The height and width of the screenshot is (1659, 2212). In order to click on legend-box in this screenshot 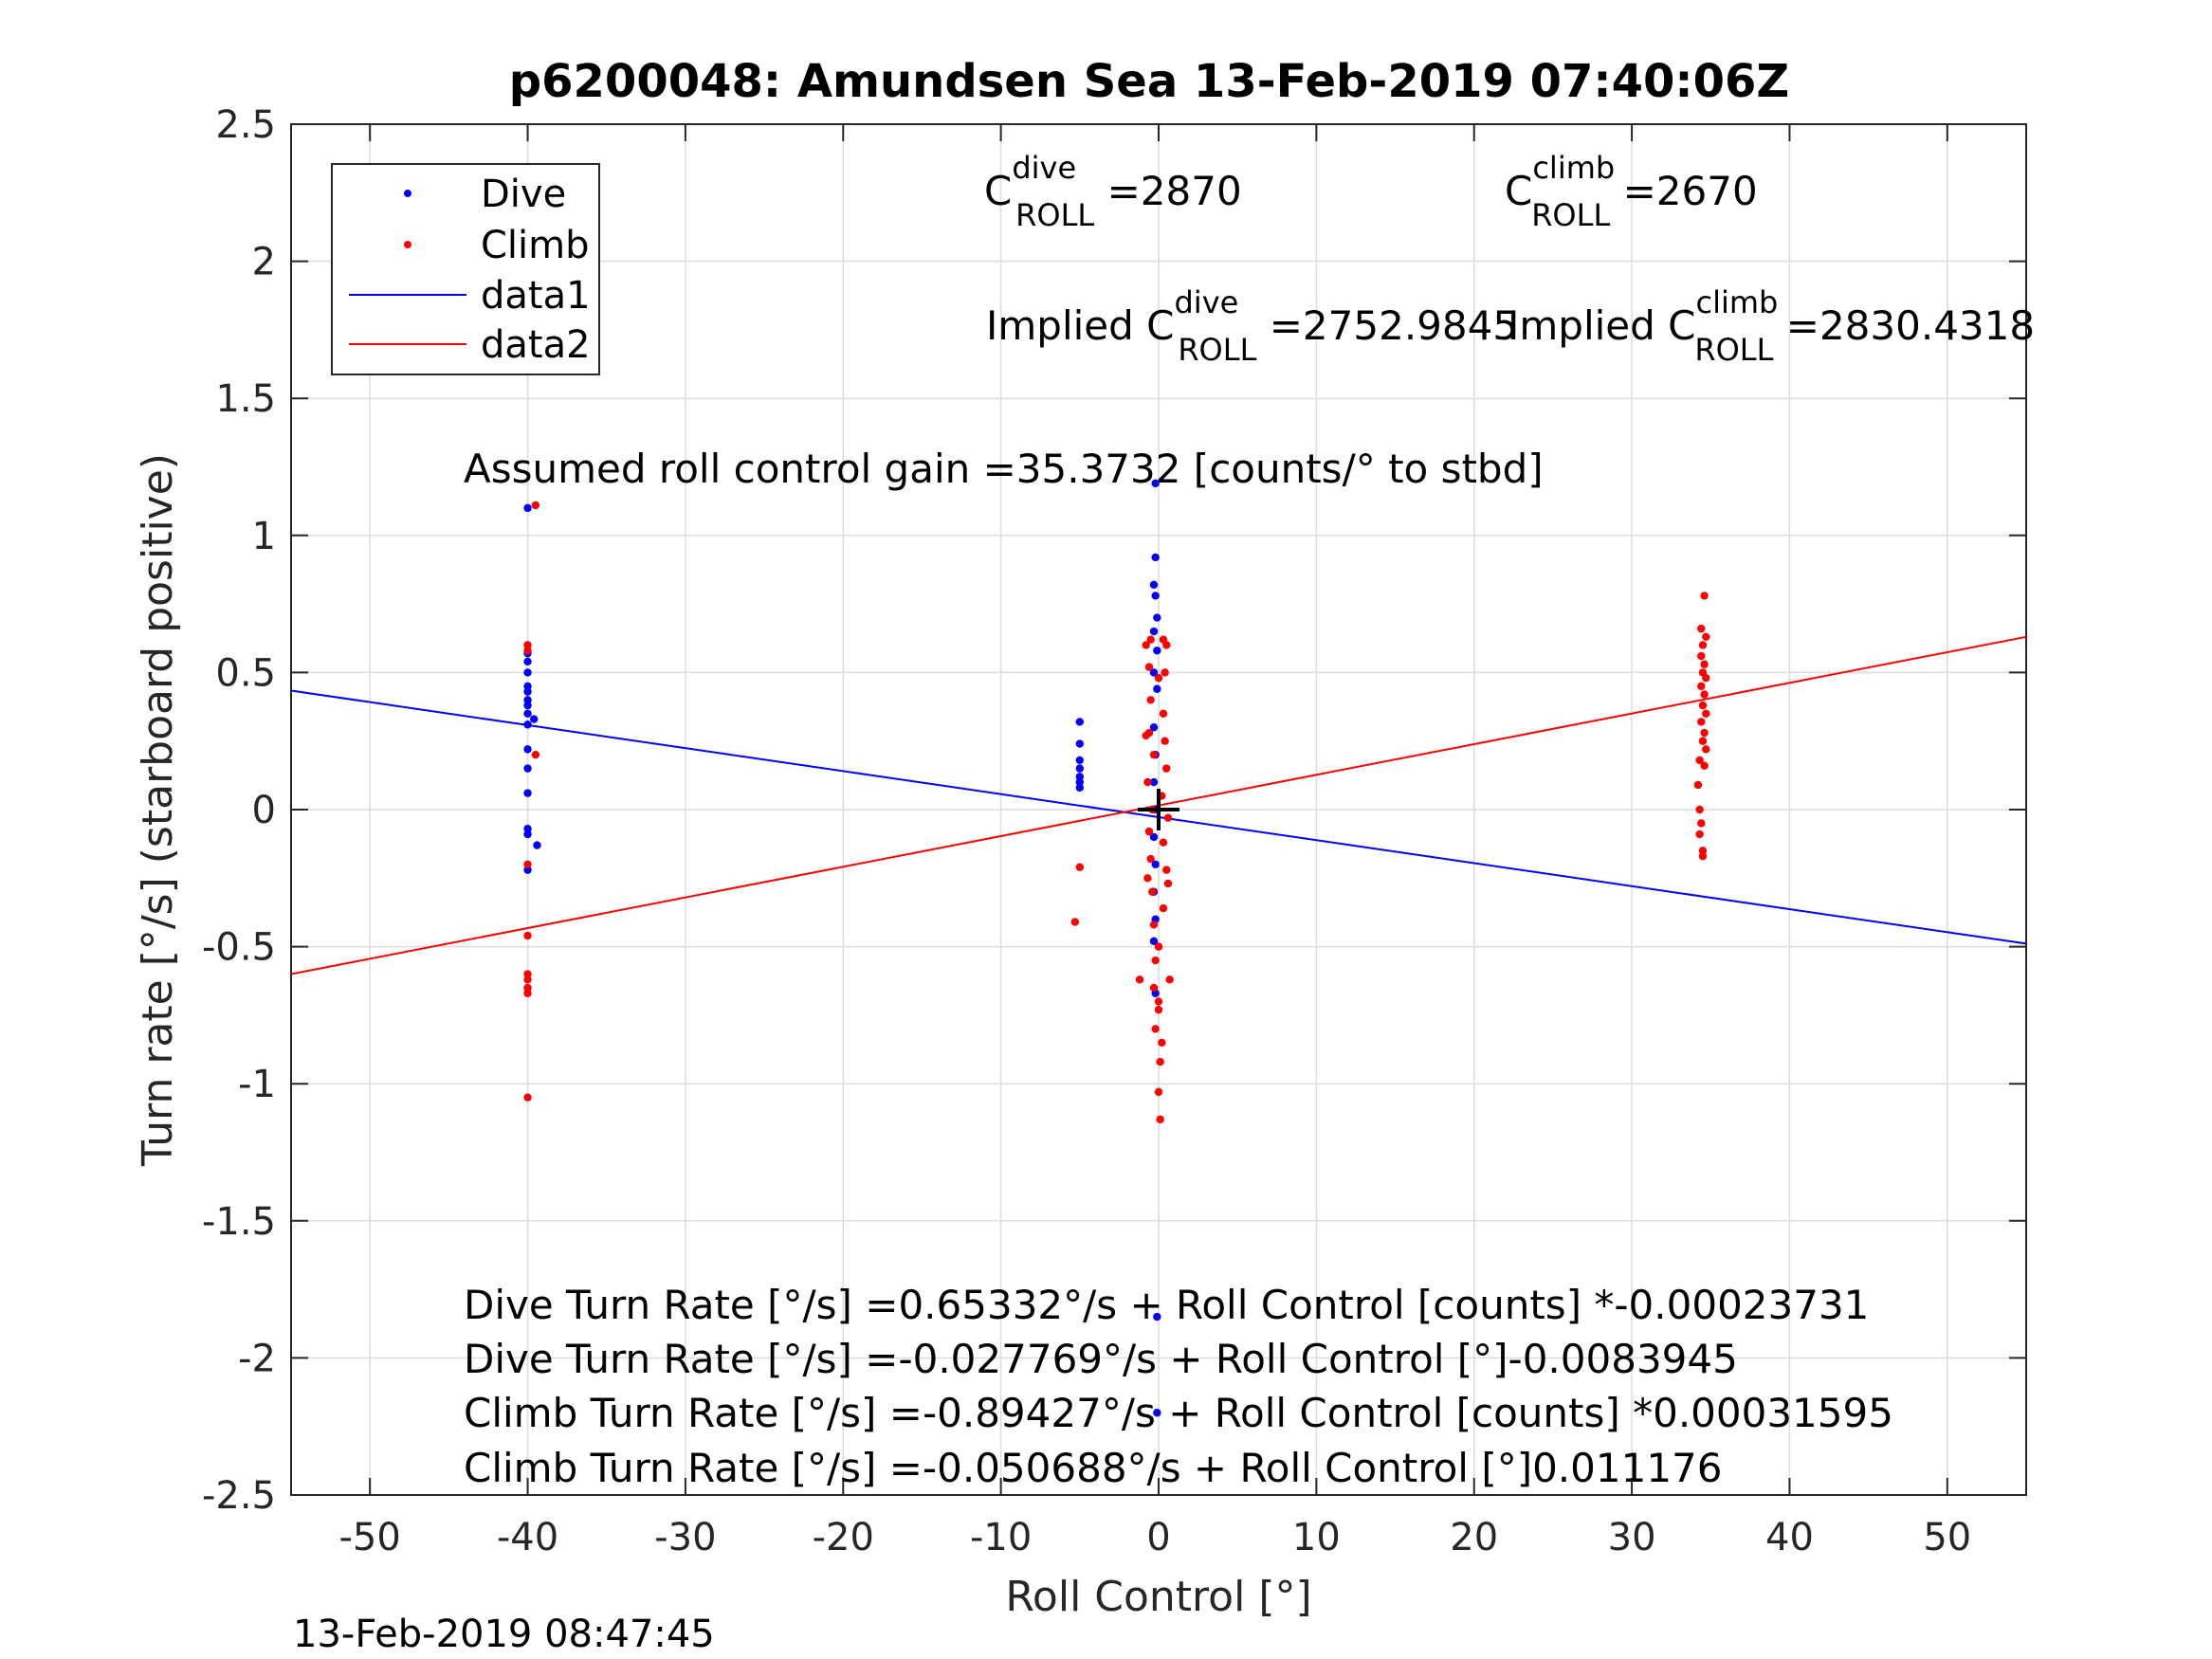, I will do `click(465, 269)`.